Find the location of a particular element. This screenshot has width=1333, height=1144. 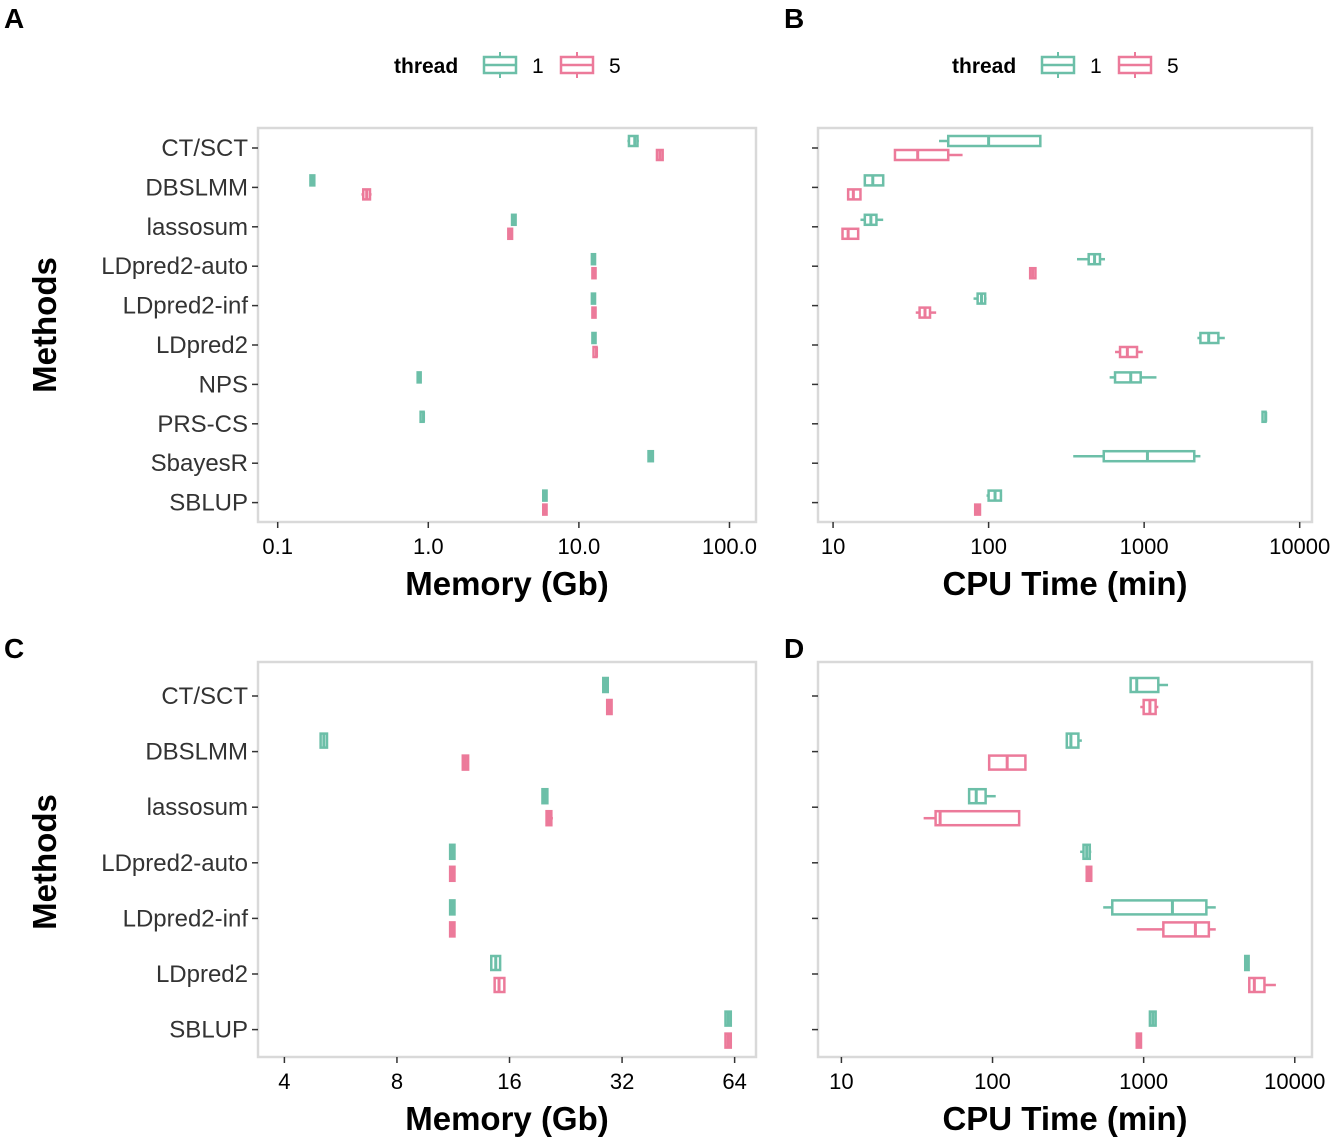

x-tick-label: 16 is located at coordinates (509, 1081).